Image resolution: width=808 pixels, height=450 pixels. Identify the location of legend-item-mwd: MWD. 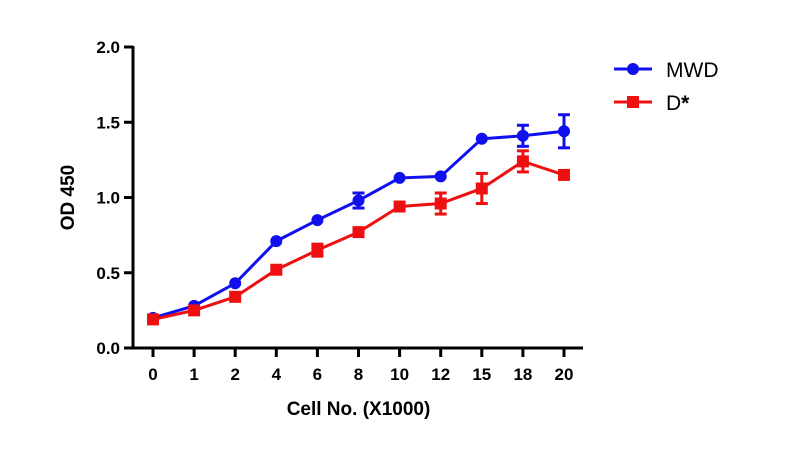
(666, 70).